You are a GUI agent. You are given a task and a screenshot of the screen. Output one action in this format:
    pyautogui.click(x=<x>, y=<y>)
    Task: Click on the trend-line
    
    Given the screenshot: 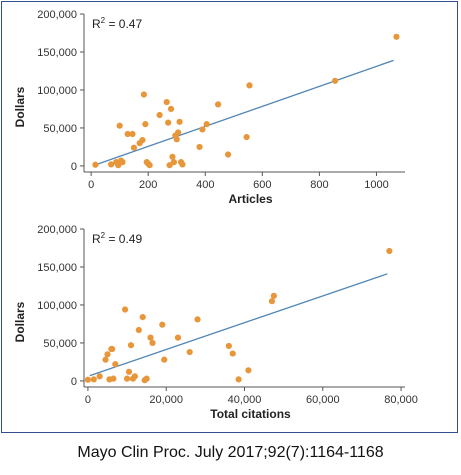 What is the action you would take?
    pyautogui.click(x=245, y=112)
    